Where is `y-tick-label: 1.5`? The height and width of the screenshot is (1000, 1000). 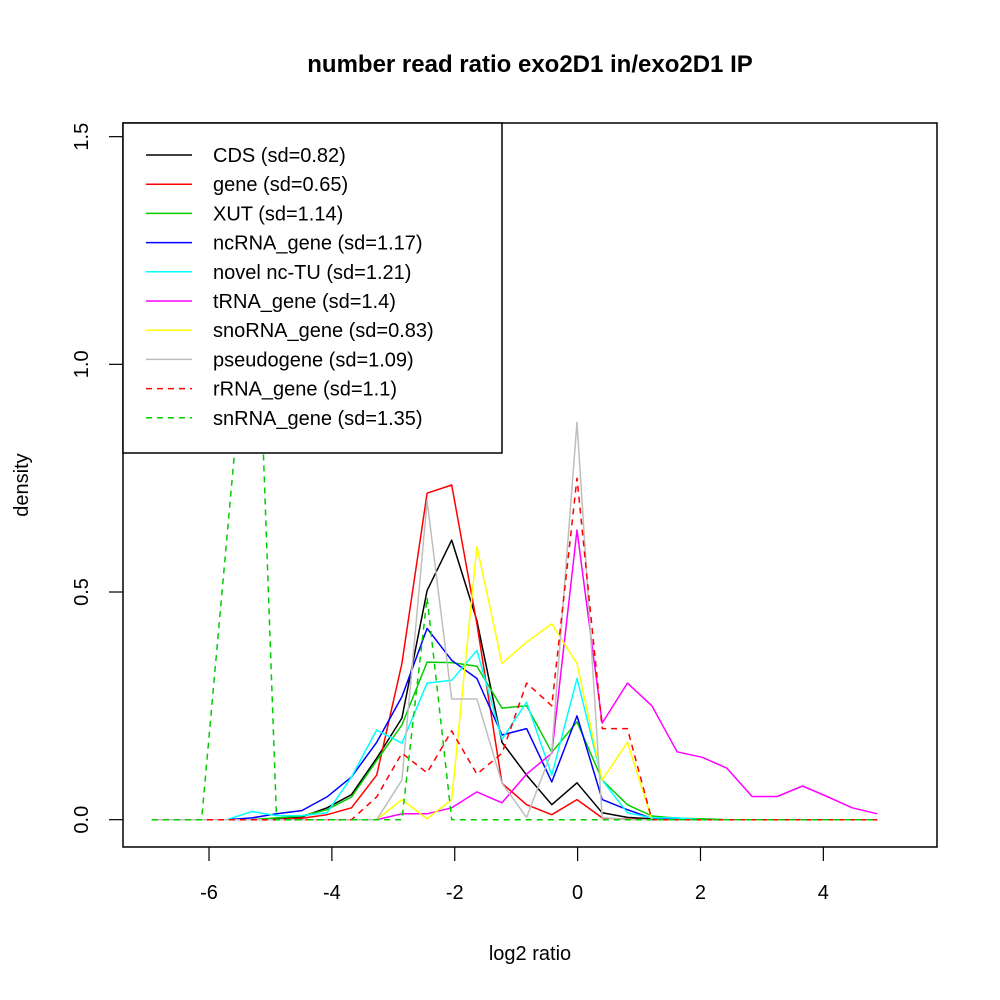
y-tick-label: 1.5 is located at coordinates (82, 137).